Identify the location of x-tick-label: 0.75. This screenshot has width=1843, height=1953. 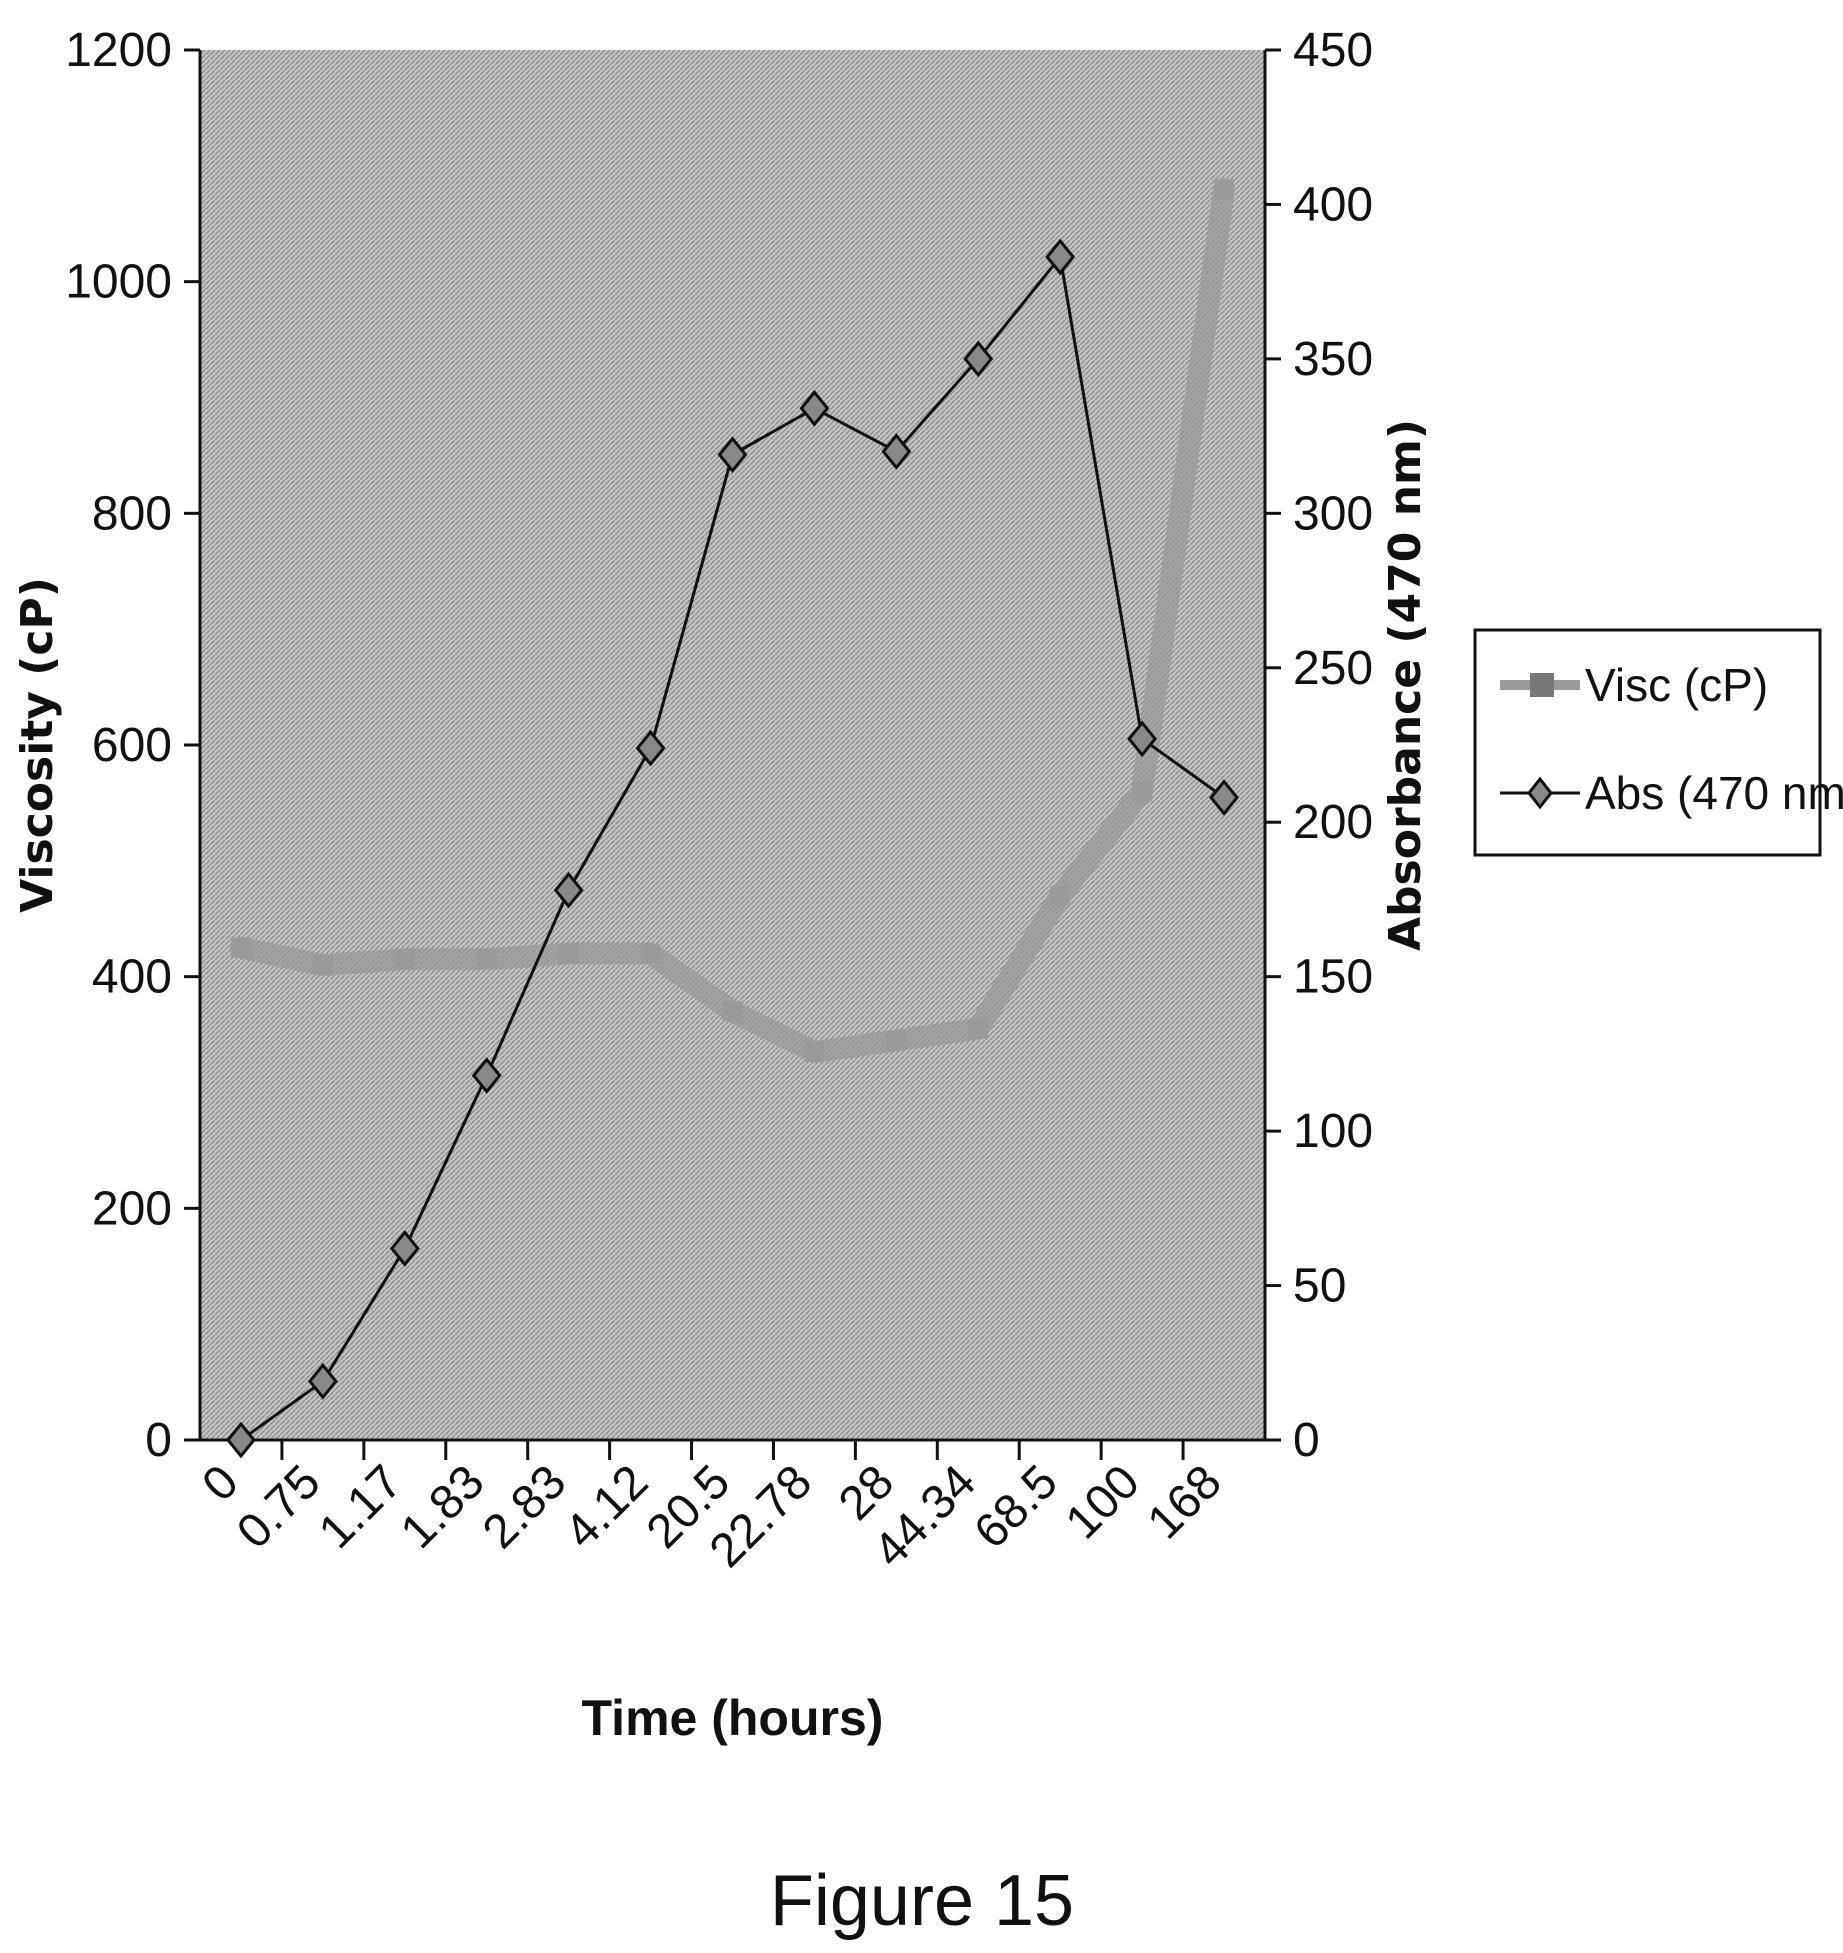
(279, 1507).